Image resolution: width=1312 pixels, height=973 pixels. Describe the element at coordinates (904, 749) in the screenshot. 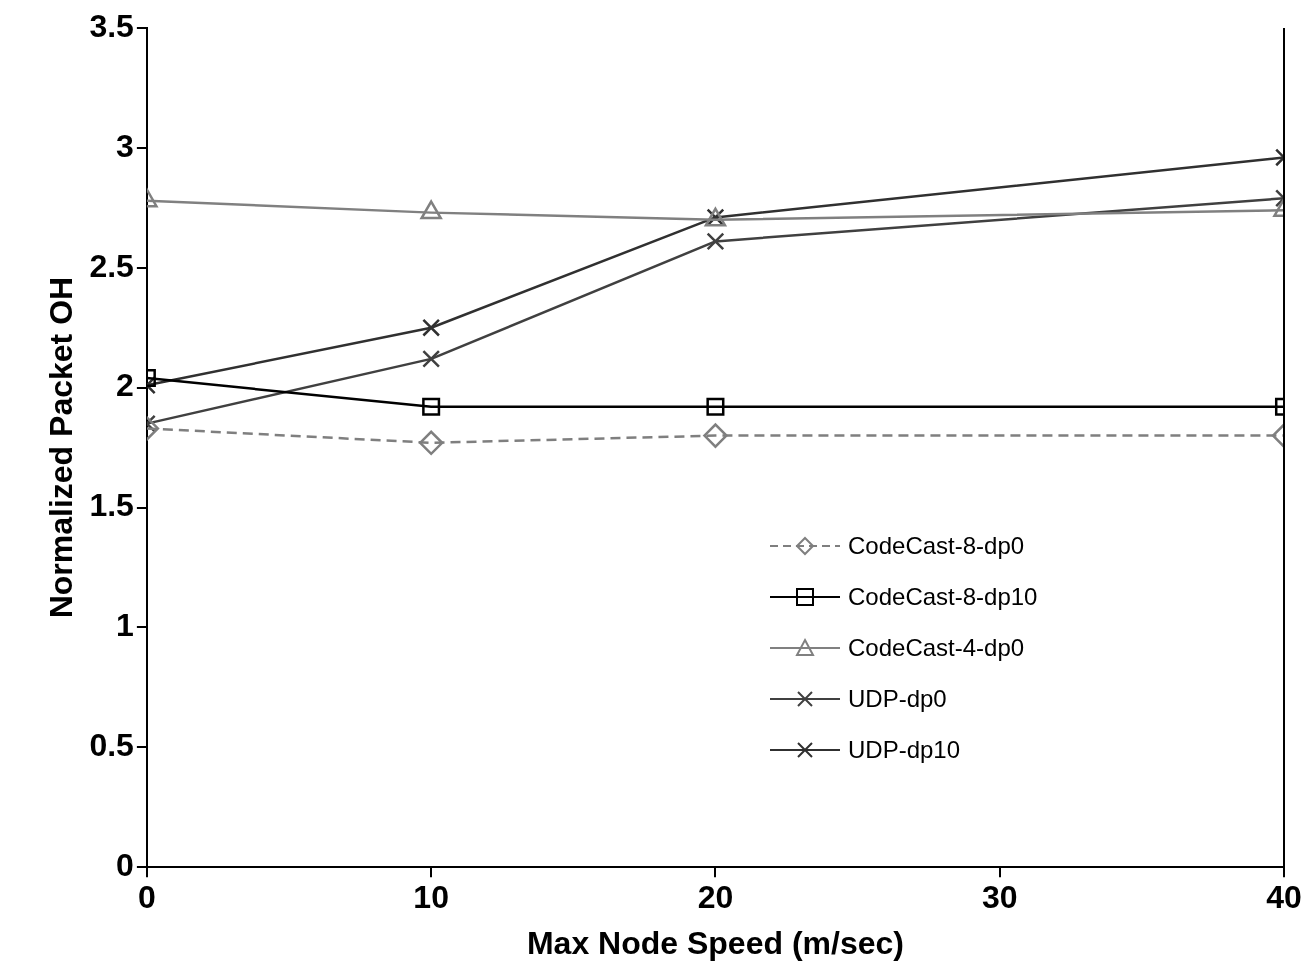

I see `legend-label: UDP-dp10` at that location.